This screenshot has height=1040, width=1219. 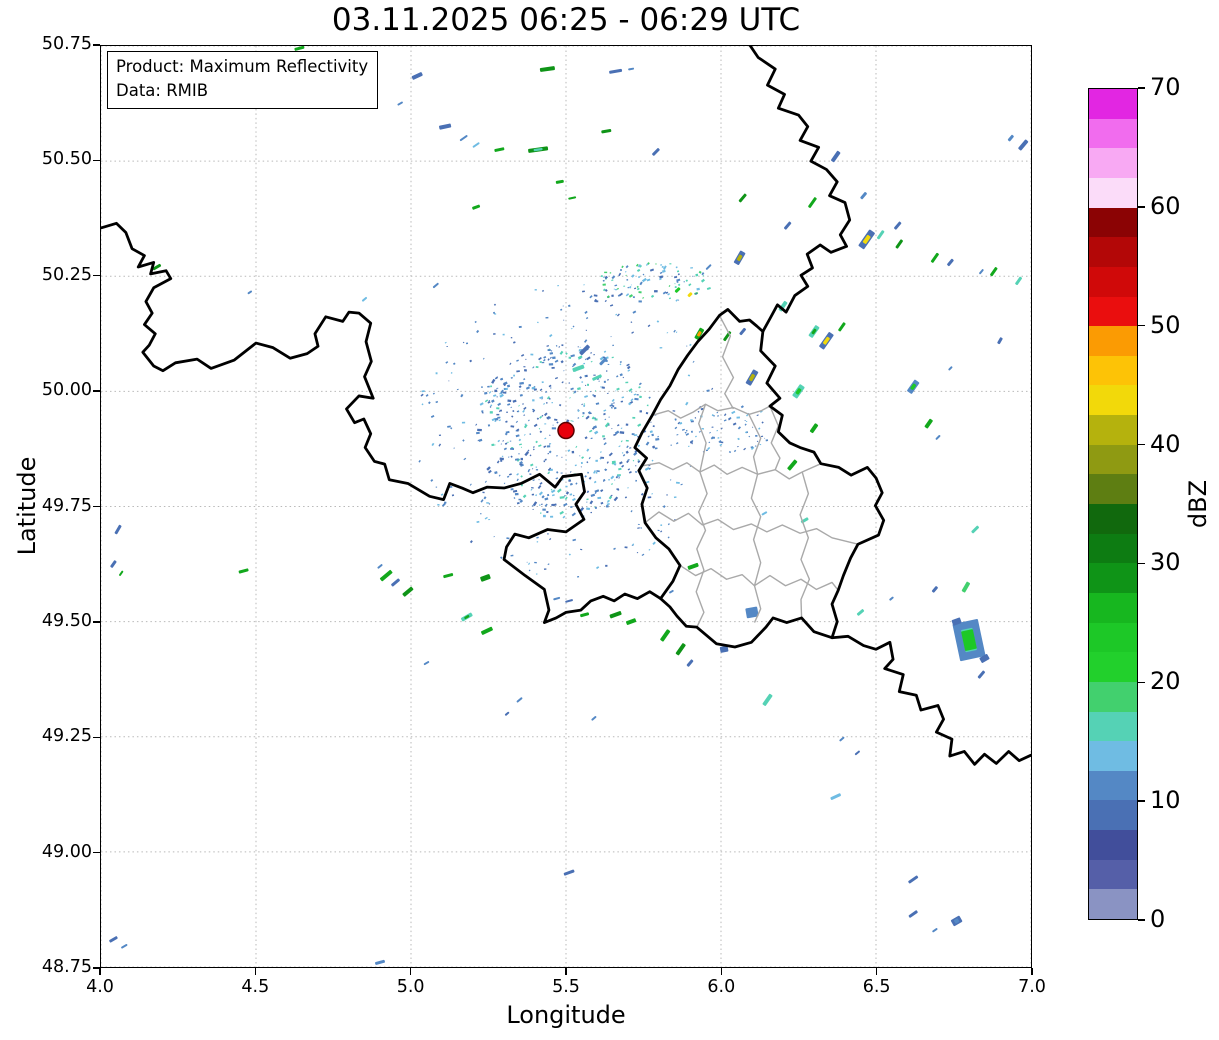 I want to click on colorbar-label: dBZ, so click(x=1198, y=504).